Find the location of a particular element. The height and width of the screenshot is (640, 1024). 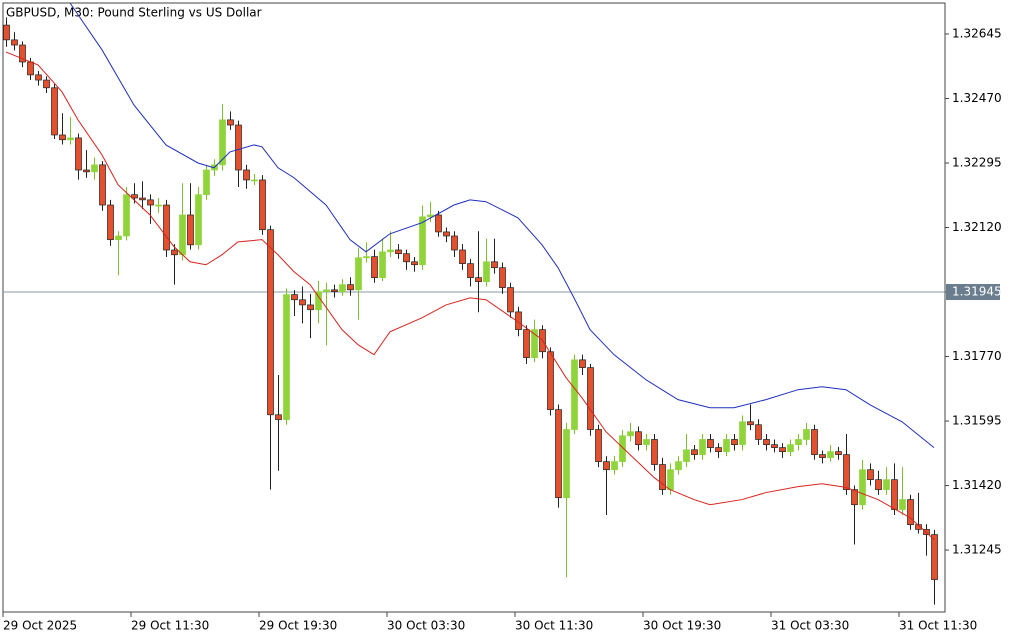

y-tick-label: 1.32295 is located at coordinates (977, 162).